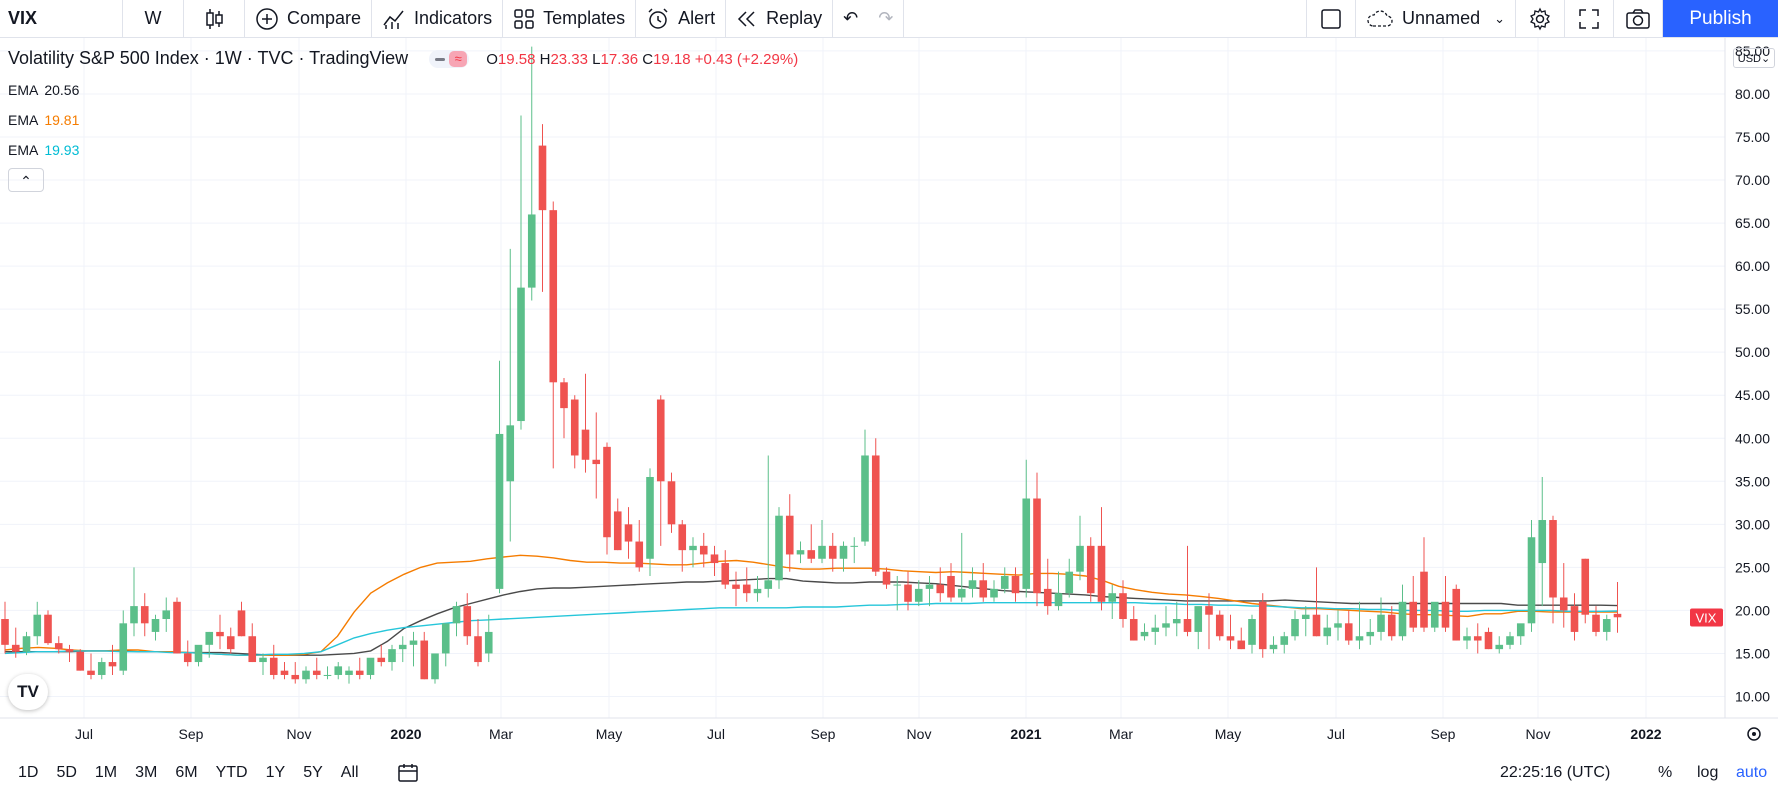  What do you see at coordinates (43, 120) in the screenshot?
I see `ema-legend-2: EMA 19.81` at bounding box center [43, 120].